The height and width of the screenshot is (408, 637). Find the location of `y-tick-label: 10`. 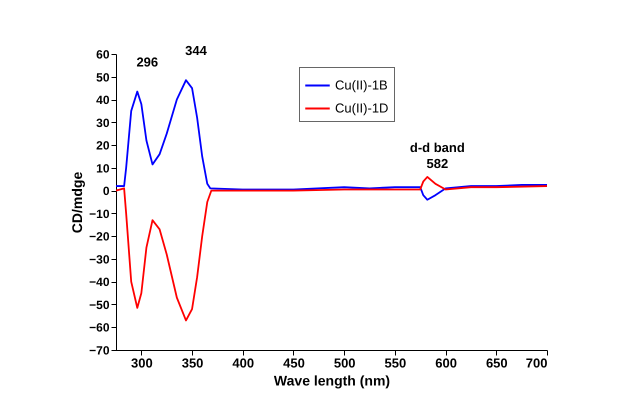

y-tick-label: 10 is located at coordinates (103, 168).